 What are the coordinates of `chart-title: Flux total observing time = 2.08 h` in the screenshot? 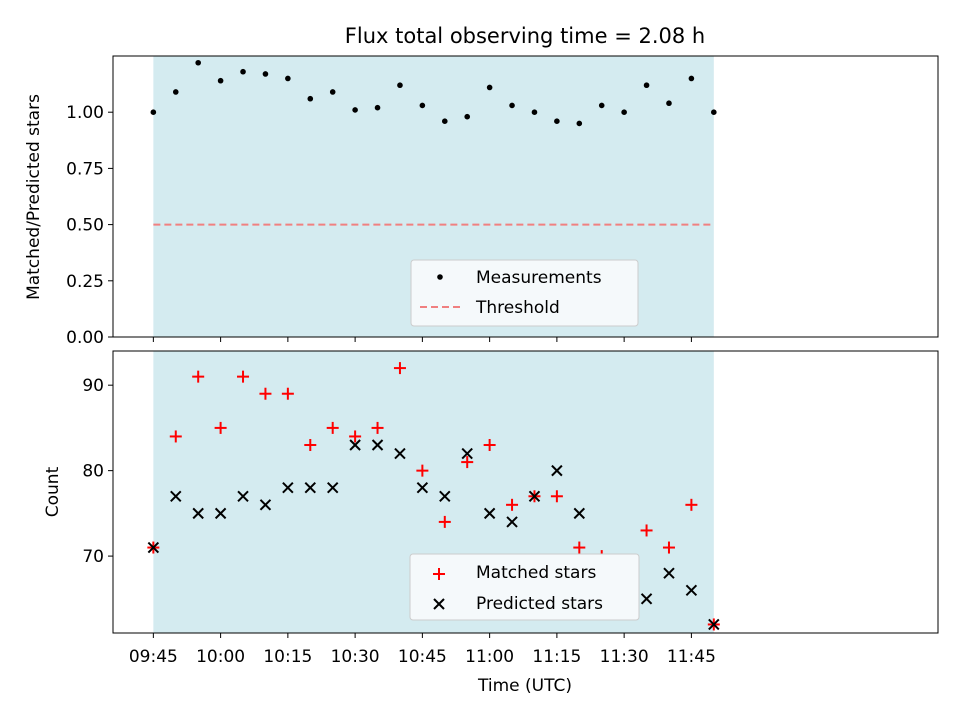 It's located at (525, 36).